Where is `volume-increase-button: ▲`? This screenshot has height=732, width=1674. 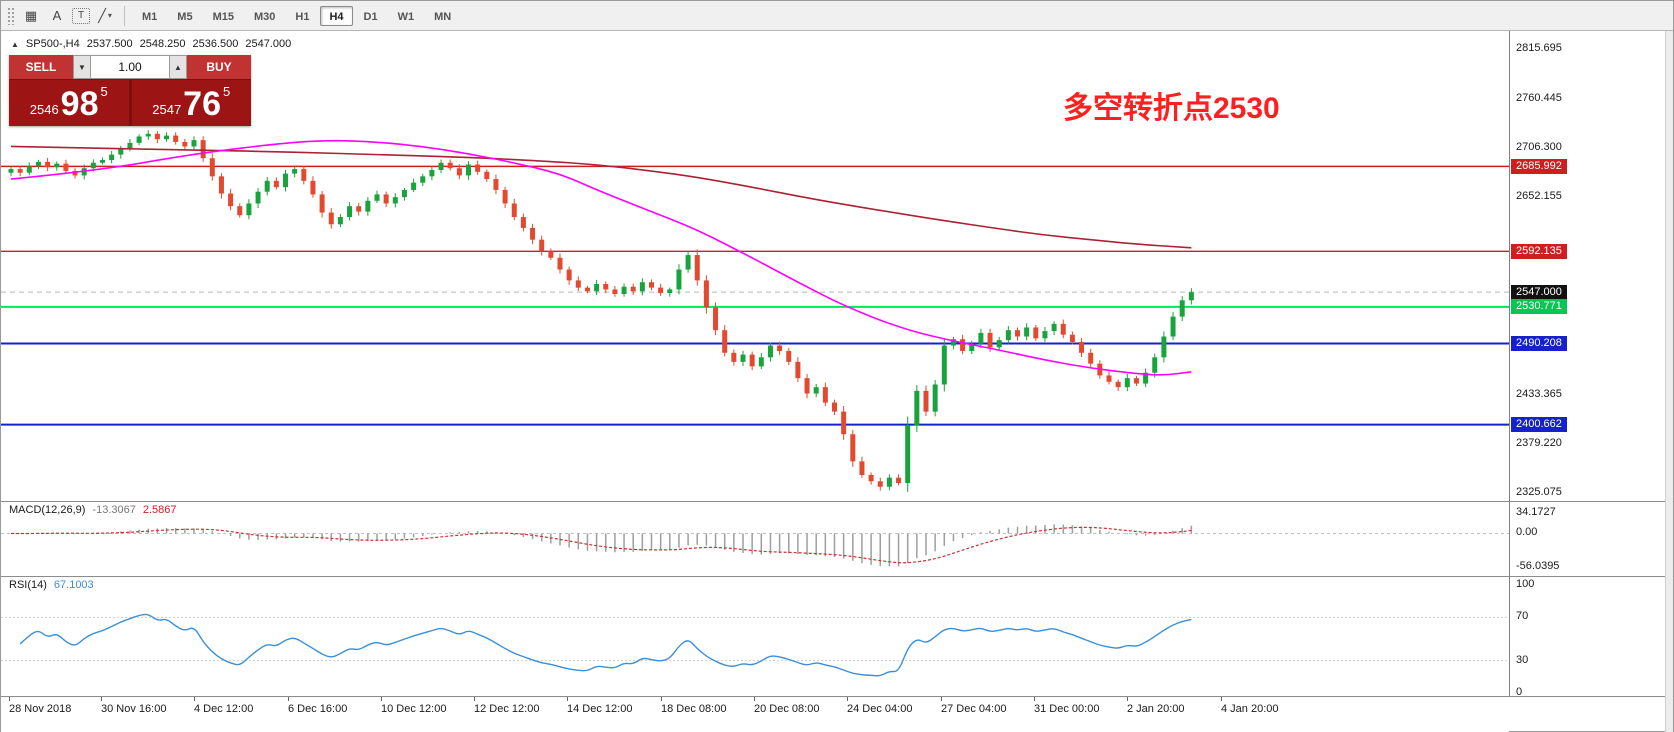 volume-increase-button: ▲ is located at coordinates (178, 67).